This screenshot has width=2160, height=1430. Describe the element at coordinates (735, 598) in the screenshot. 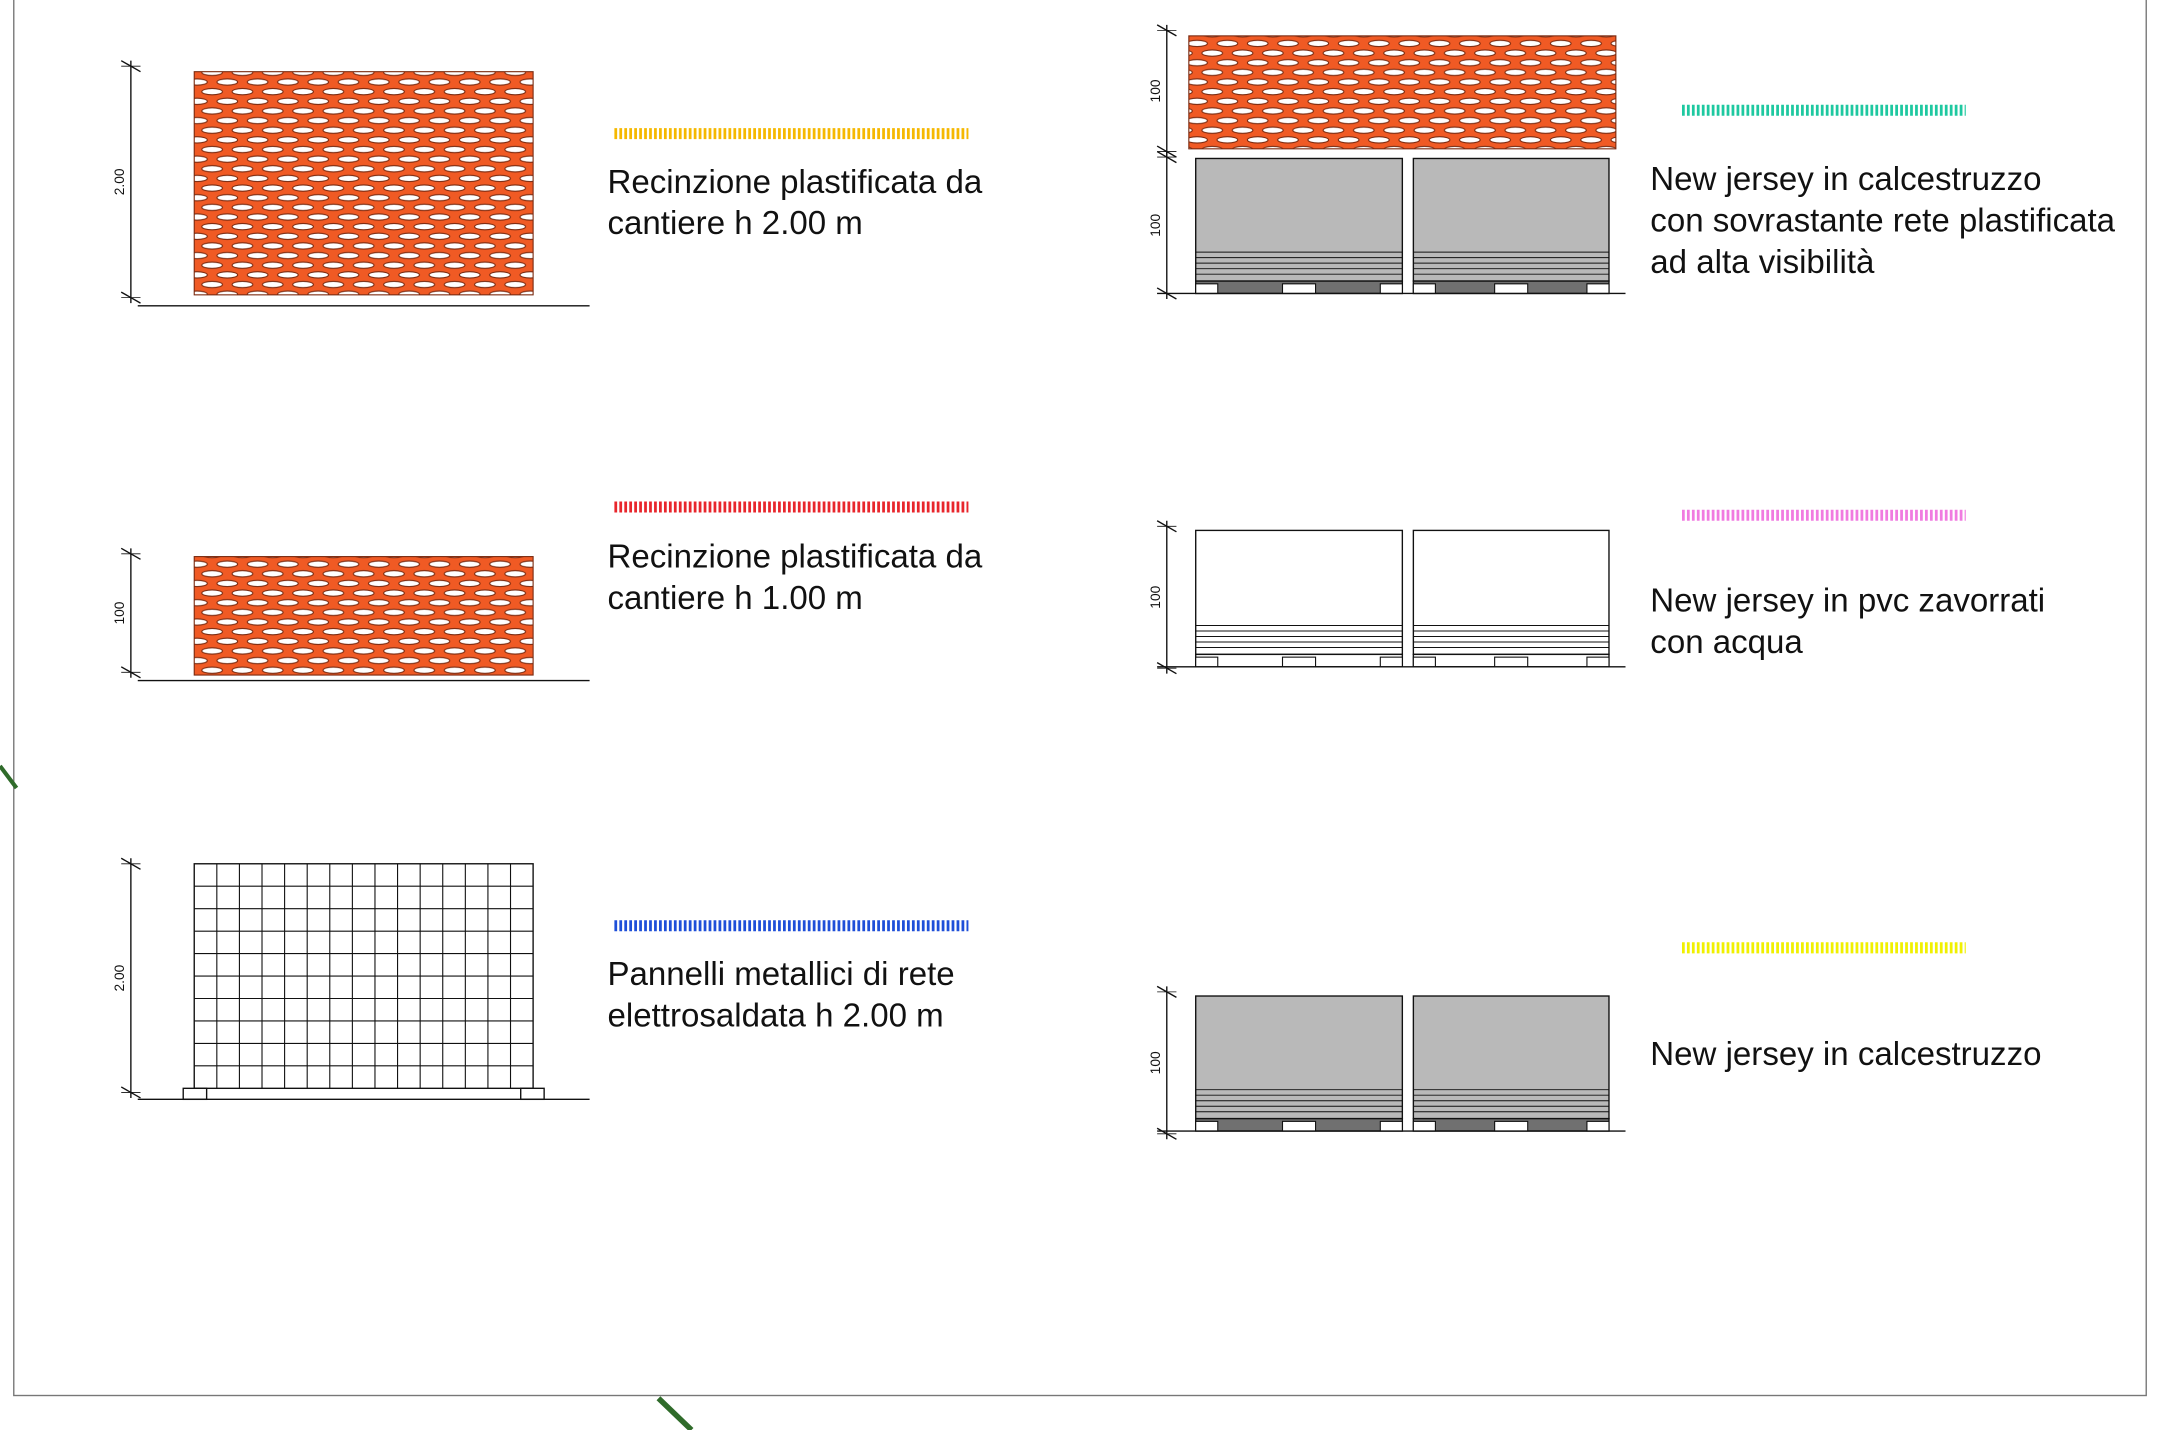

I see `legend-label: cantiere h 1.00 m` at that location.